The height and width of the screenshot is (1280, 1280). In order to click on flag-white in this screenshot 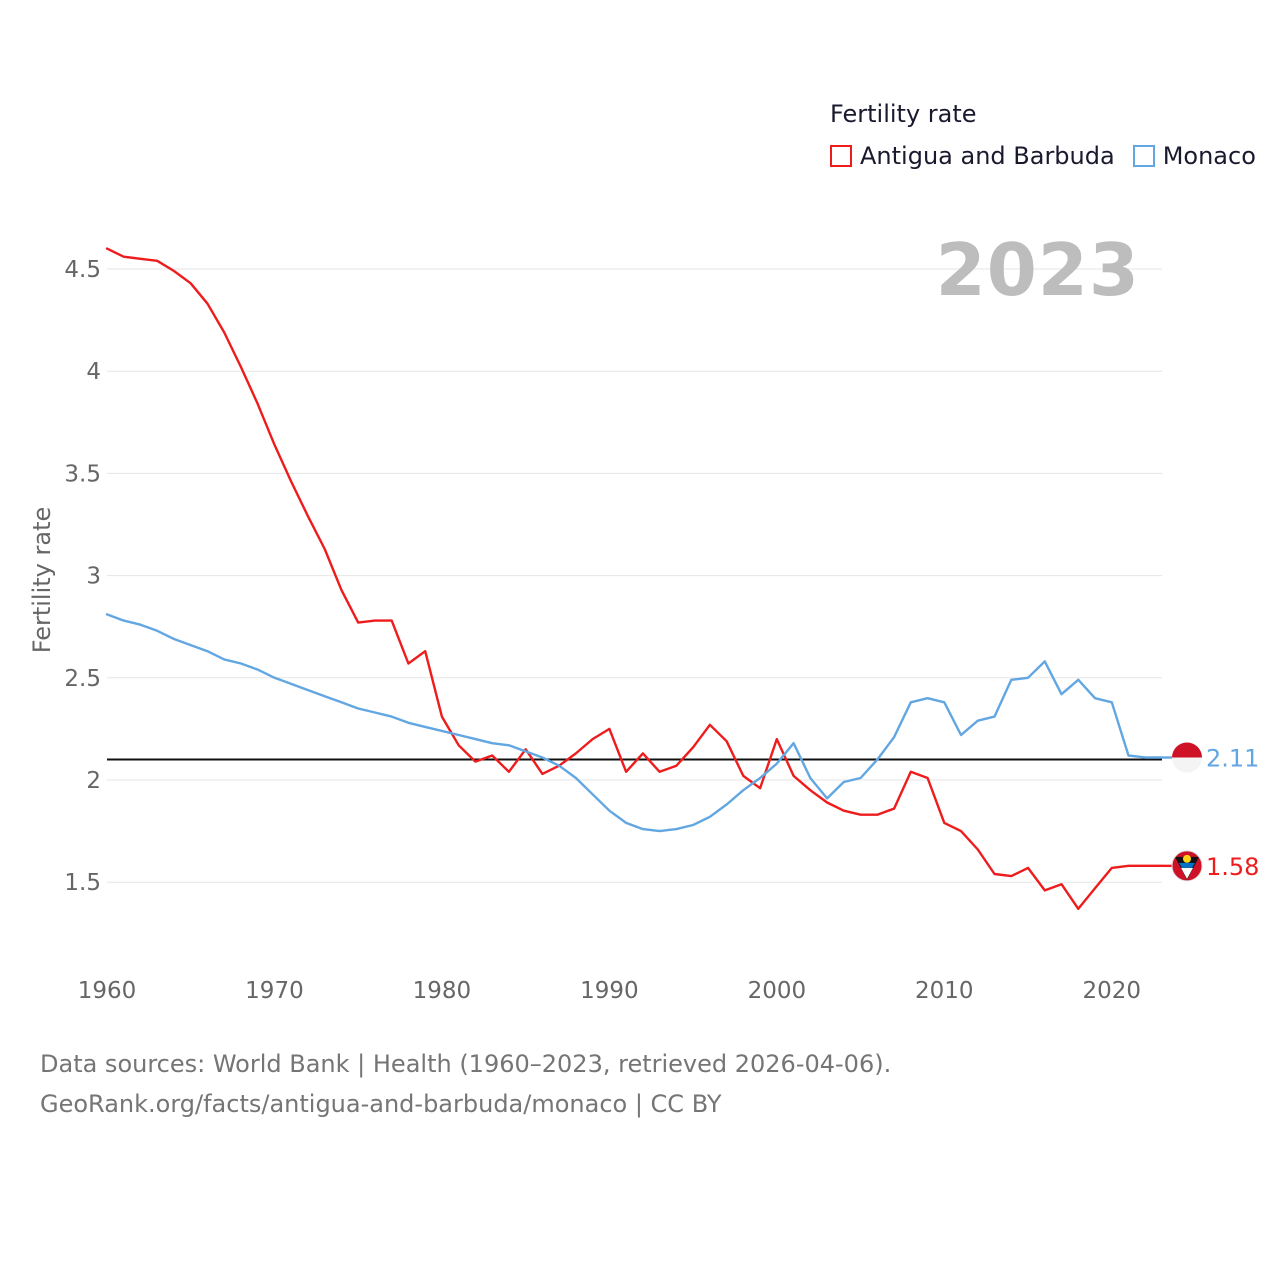, I will do `click(1187, 873)`.